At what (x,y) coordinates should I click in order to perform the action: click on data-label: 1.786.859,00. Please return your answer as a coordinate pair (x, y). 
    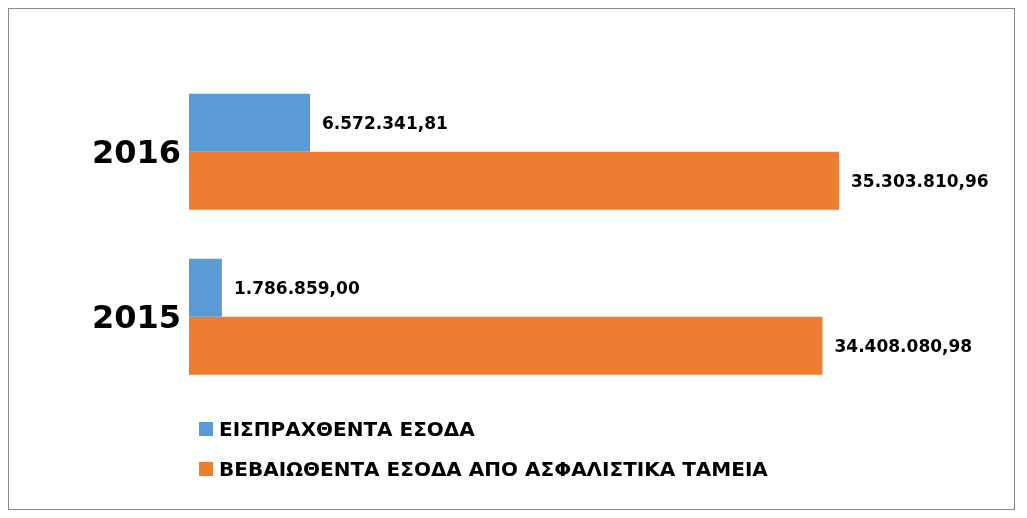
    Looking at the image, I should click on (296, 287).